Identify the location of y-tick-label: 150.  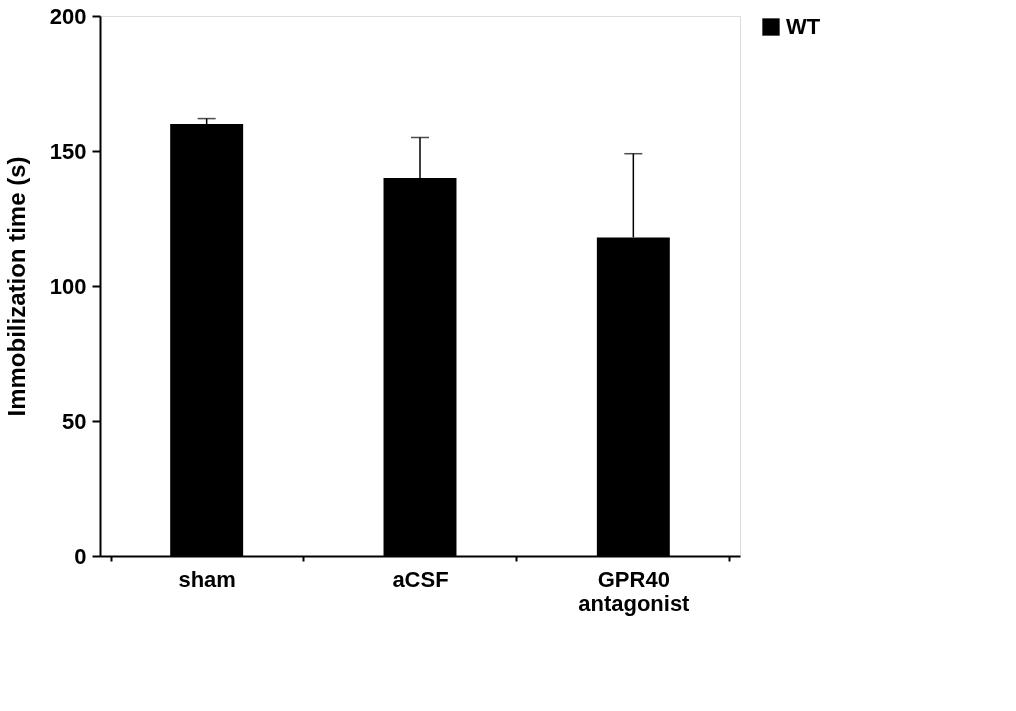
(68, 151).